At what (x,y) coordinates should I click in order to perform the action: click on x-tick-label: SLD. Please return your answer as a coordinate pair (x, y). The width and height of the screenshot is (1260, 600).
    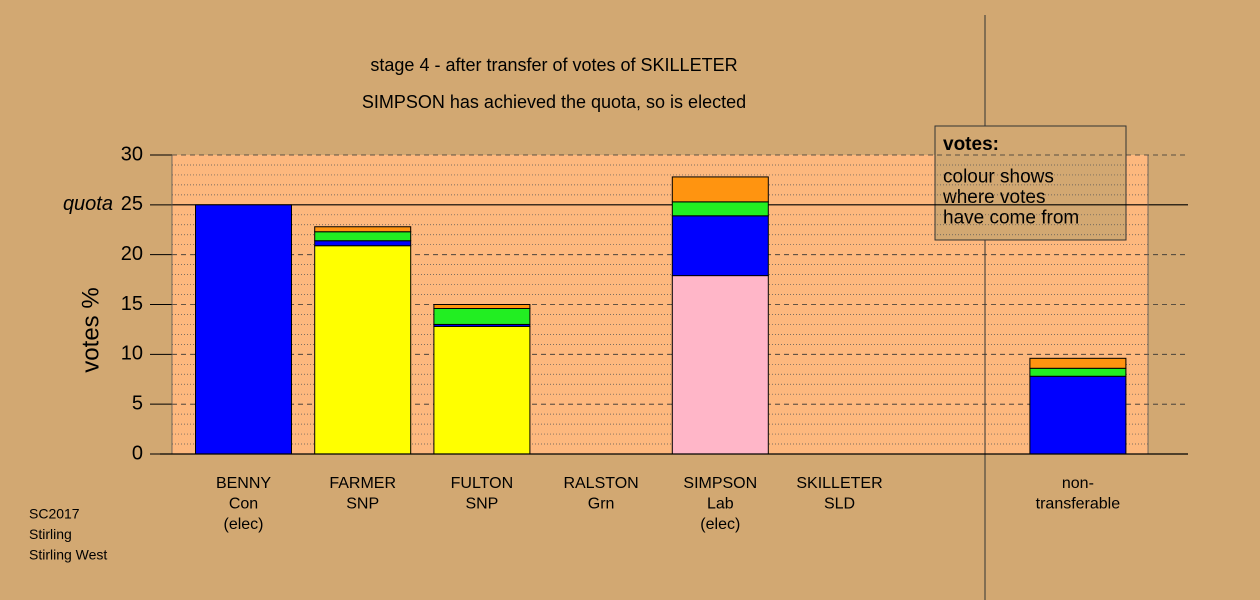
    Looking at the image, I should click on (839, 504).